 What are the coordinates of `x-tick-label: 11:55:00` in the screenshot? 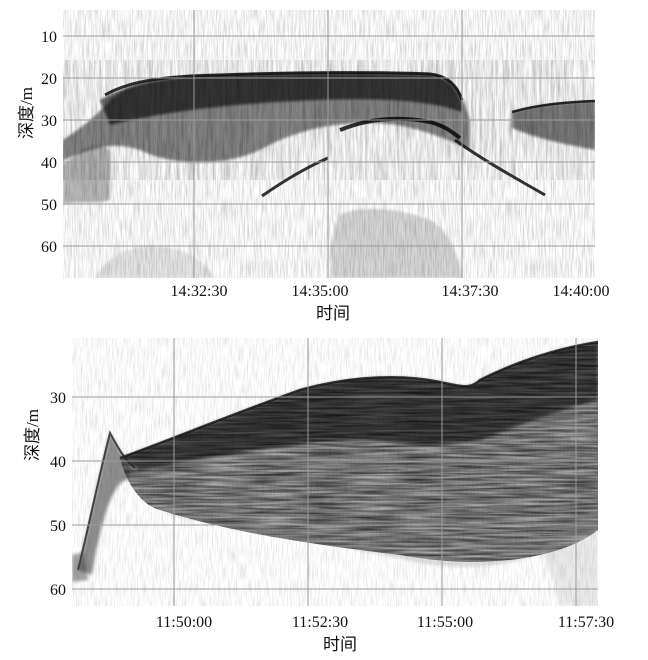 It's located at (445, 622).